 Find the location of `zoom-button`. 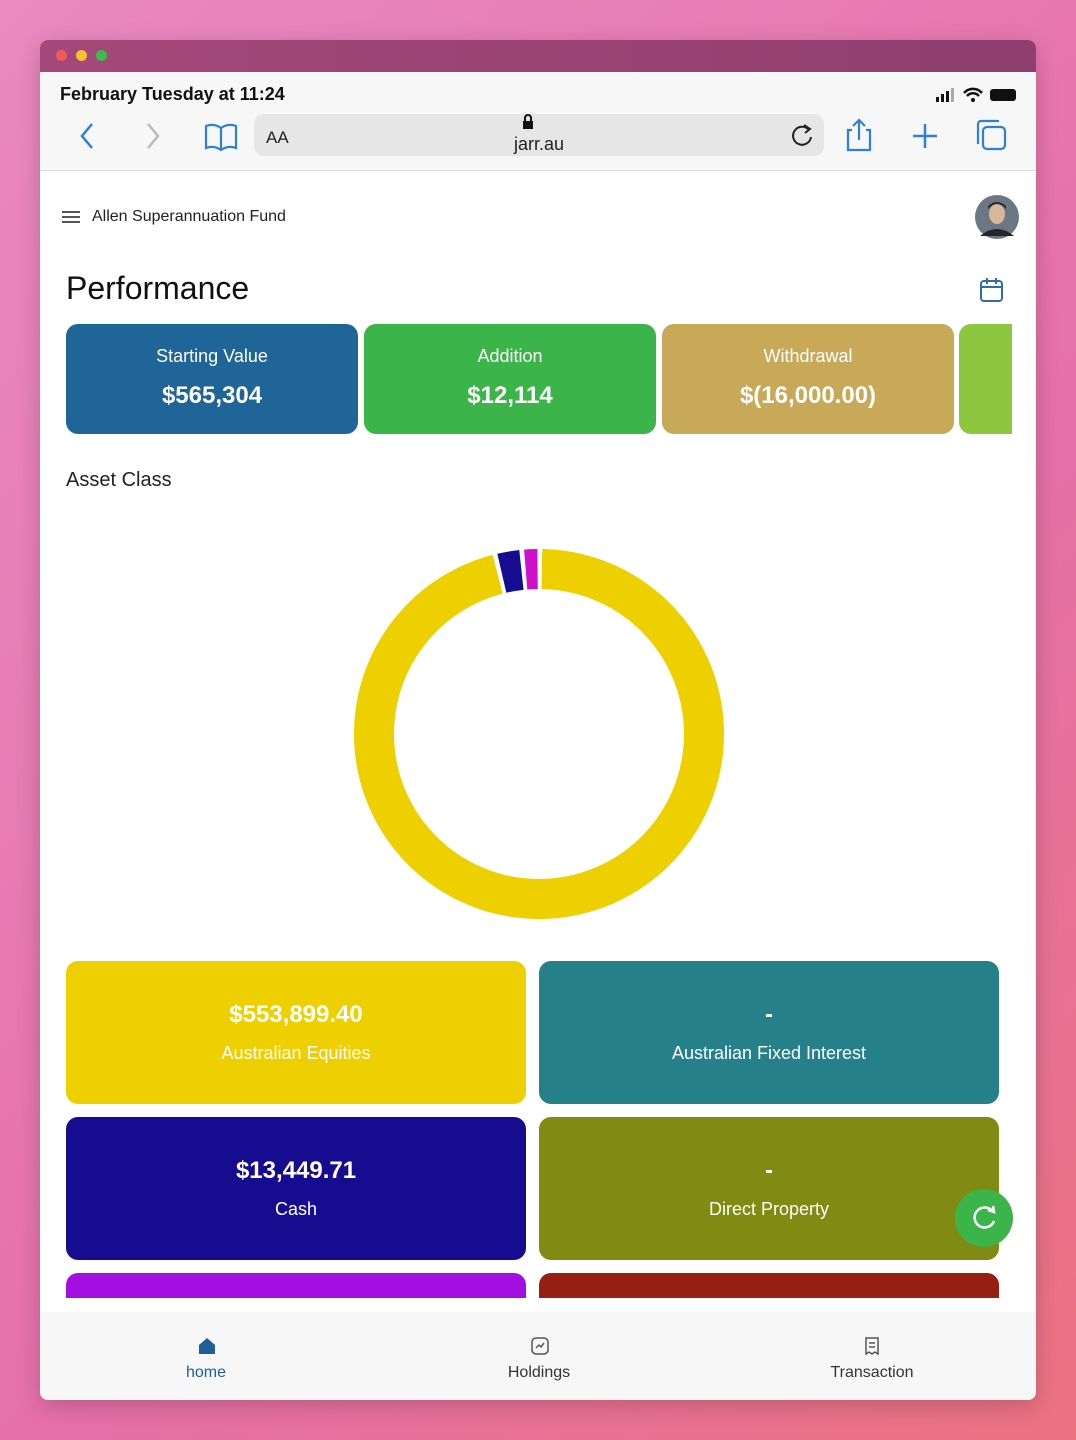

zoom-button is located at coordinates (101, 55).